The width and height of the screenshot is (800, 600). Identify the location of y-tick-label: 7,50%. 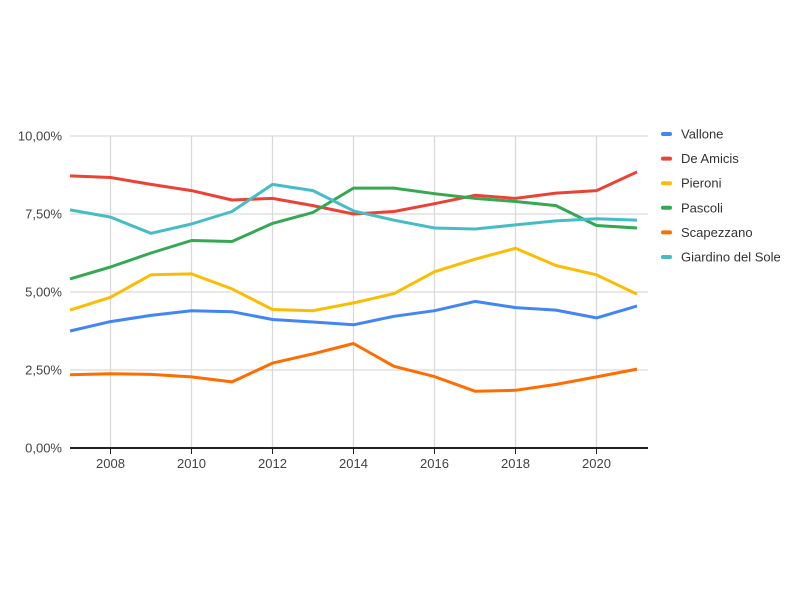
(43, 214).